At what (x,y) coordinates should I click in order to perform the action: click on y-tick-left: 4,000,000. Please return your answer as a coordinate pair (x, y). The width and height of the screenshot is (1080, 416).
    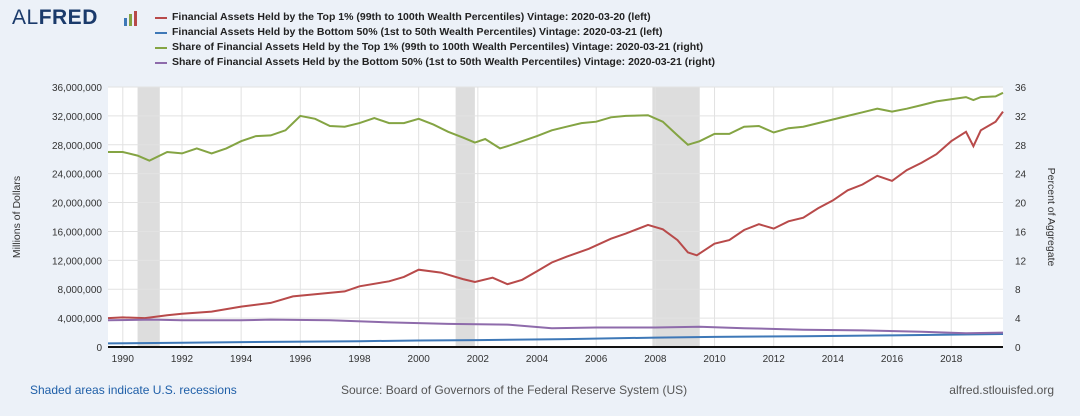
    Looking at the image, I should click on (80, 319).